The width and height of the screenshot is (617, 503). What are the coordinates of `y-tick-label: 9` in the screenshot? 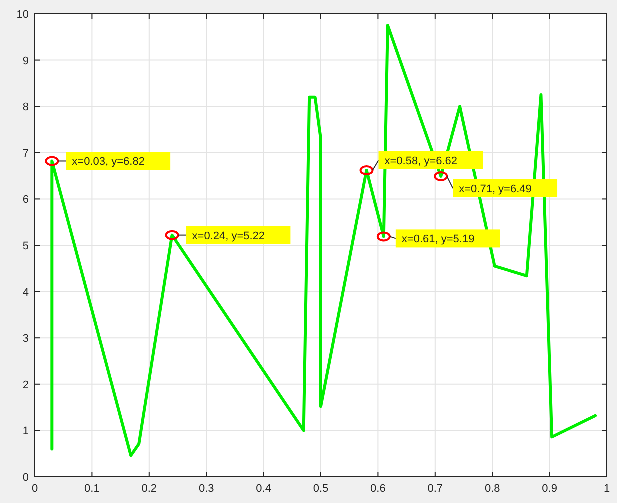 It's located at (25, 61).